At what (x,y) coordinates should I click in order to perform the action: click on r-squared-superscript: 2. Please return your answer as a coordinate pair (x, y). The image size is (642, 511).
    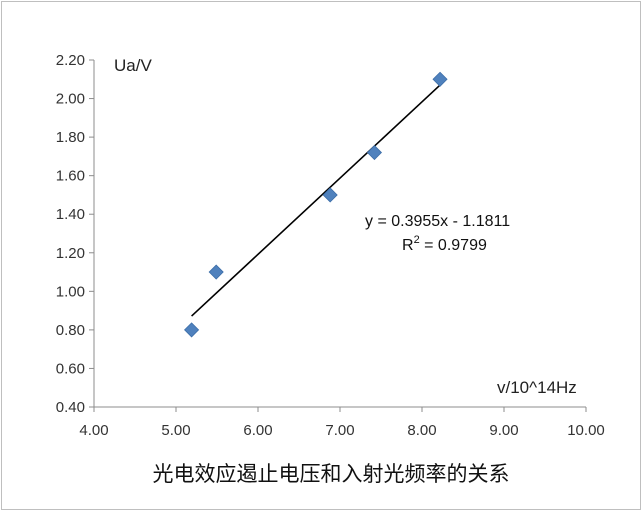
    Looking at the image, I should click on (417, 240).